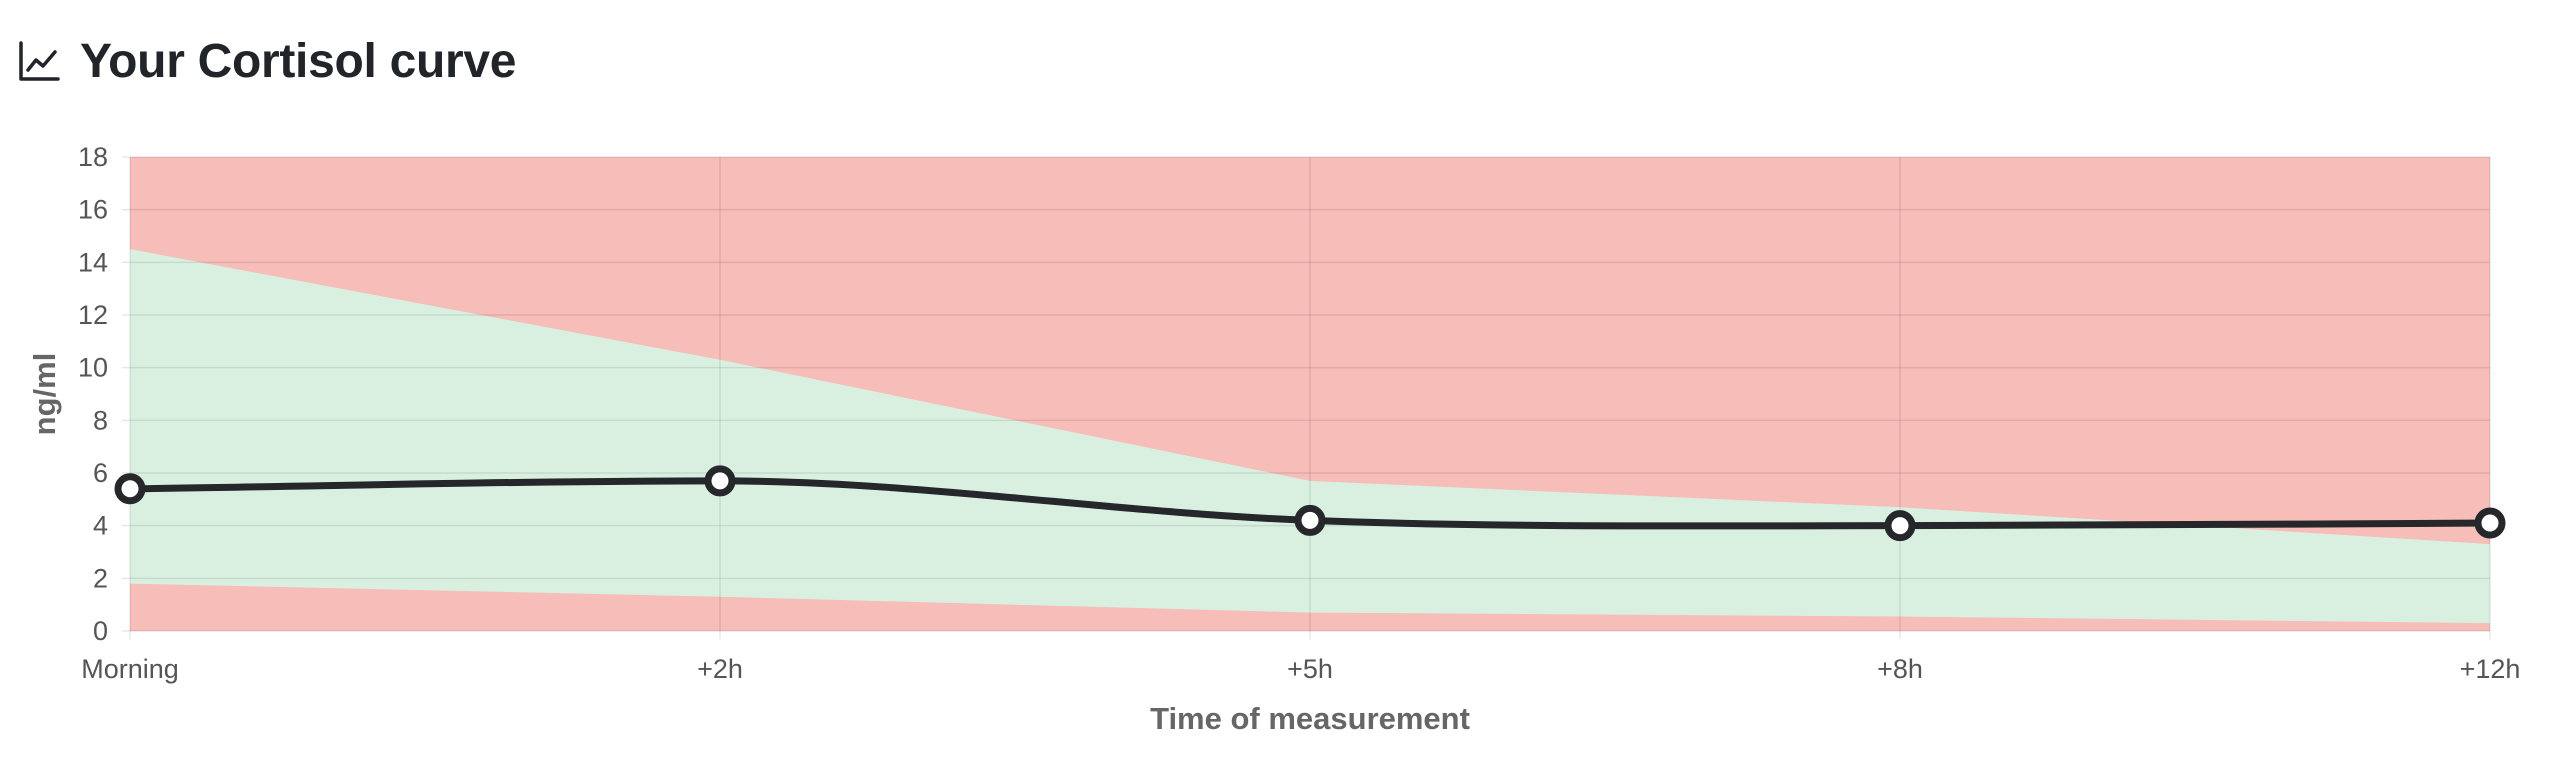 The image size is (2560, 773). I want to click on y-axis-title: ng/ml, so click(44, 394).